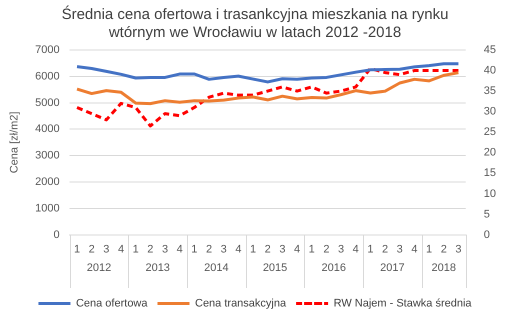  Describe the element at coordinates (157, 268) in the screenshot. I see `text: 2013` at that location.